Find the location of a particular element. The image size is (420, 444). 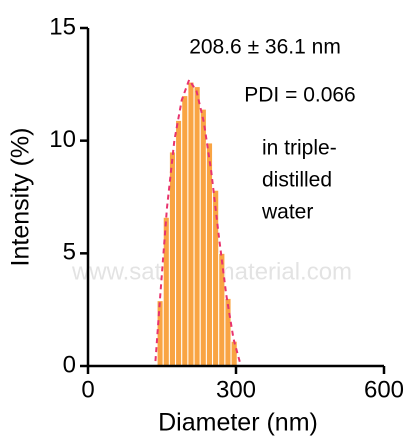

annotation: 208.6 ± 36.1 nm is located at coordinates (265, 47).